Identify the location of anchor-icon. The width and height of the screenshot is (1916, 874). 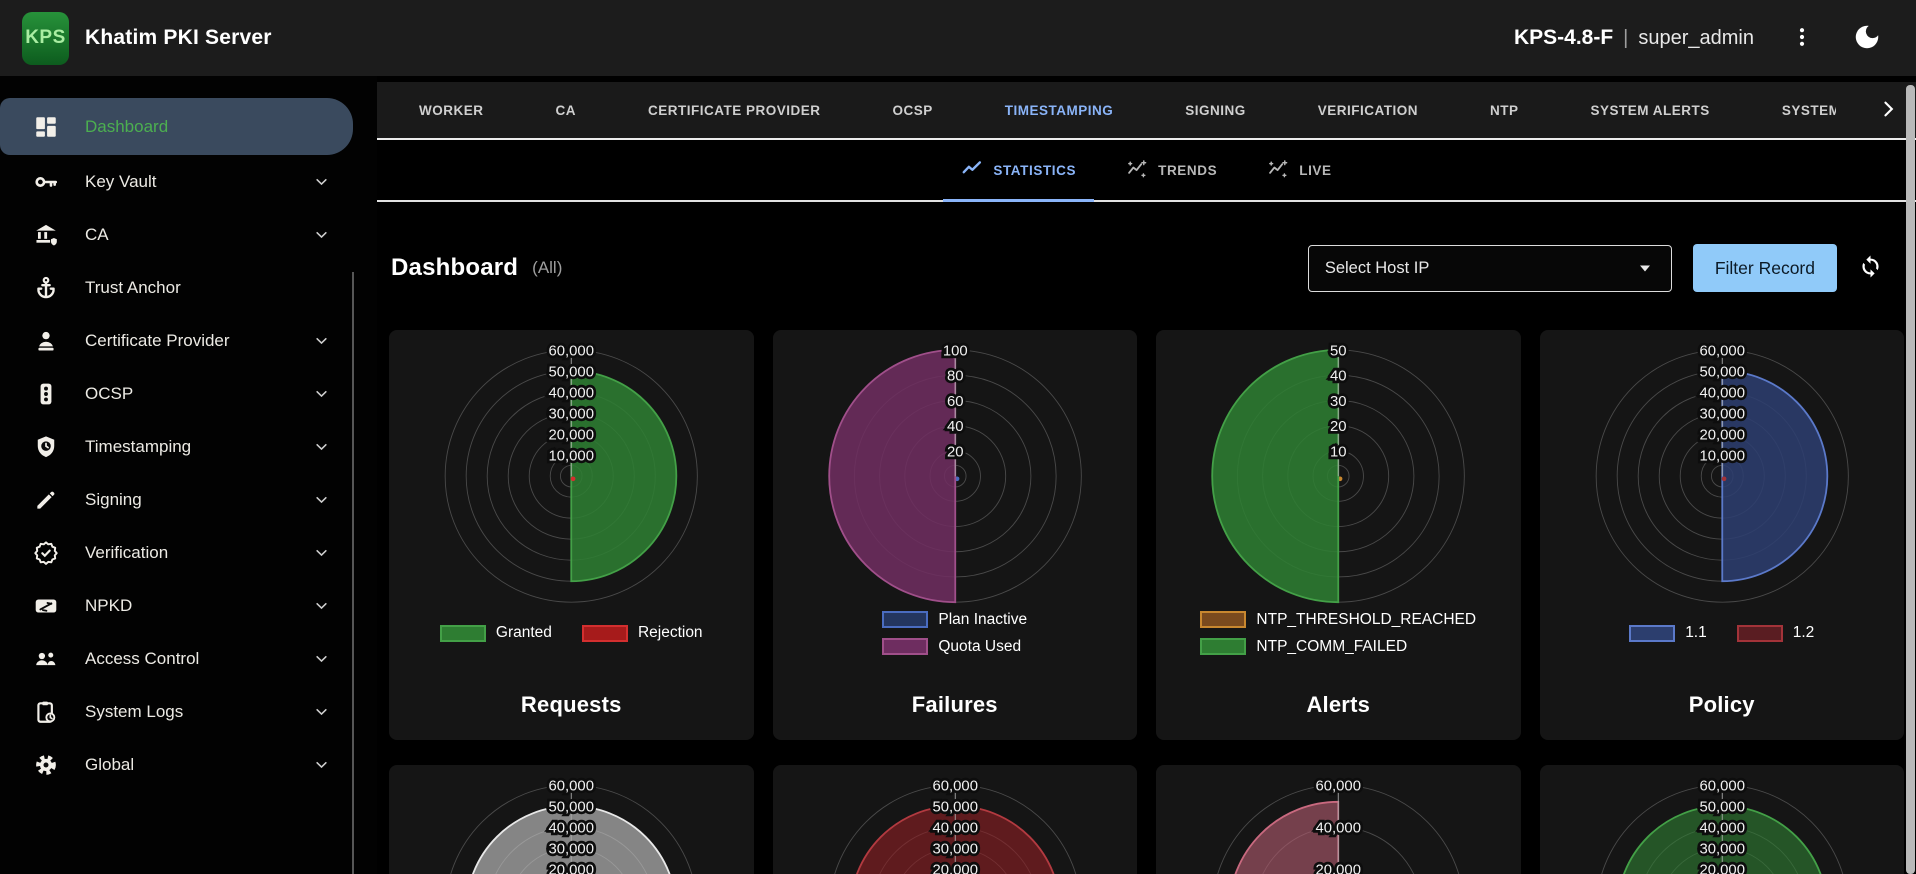
(46, 288).